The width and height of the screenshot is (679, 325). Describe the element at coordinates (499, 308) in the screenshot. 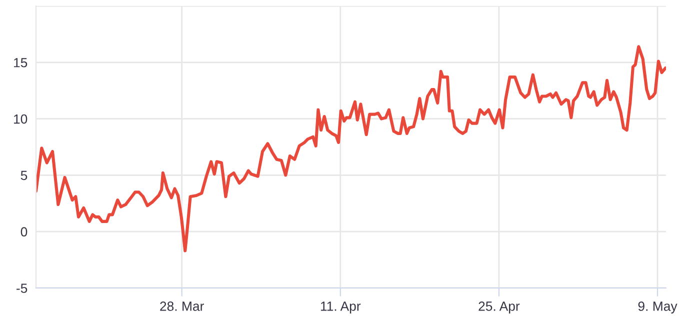

I see `x-tick-label: 25. Apr` at that location.